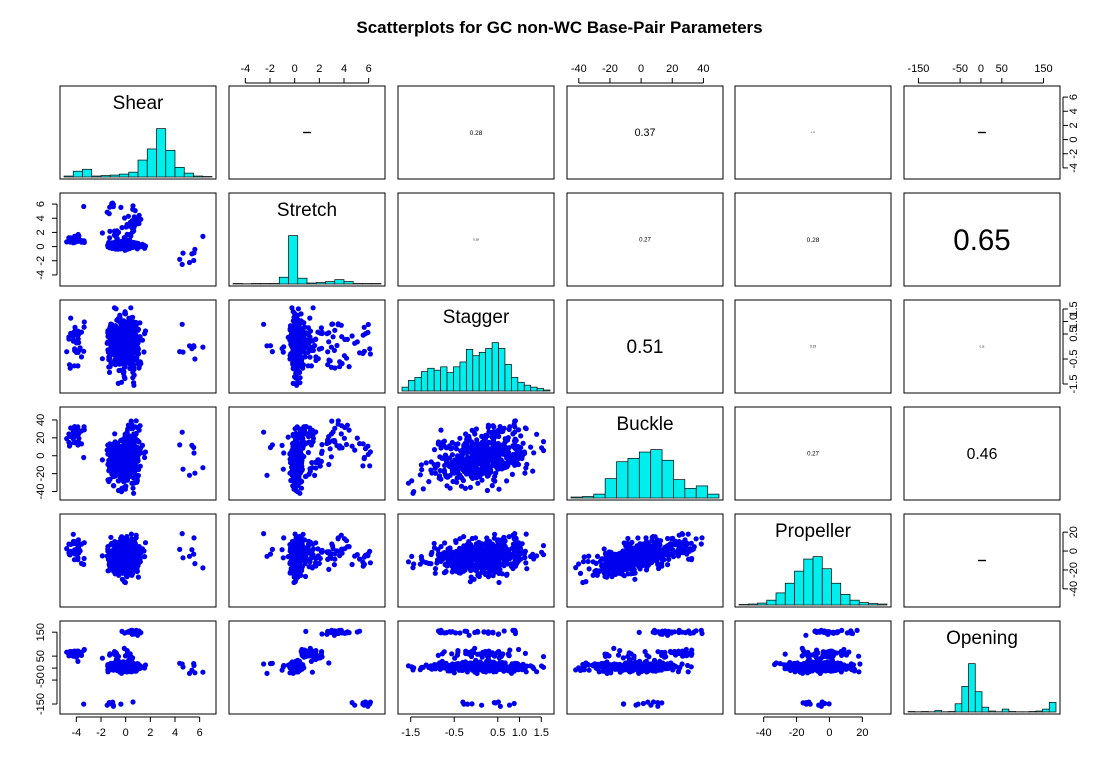 The width and height of the screenshot is (1119, 776). I want to click on histogram-bar-shear, so click(105, 176).